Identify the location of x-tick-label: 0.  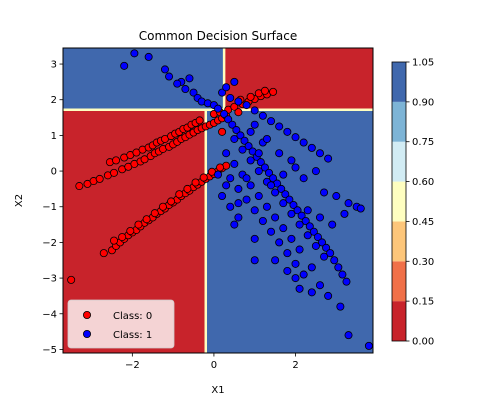
(214, 365).